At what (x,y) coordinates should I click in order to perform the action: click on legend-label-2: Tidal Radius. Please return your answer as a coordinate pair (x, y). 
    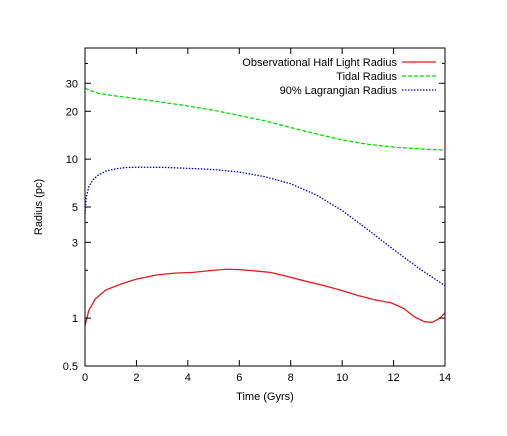
    Looking at the image, I should click on (366, 77).